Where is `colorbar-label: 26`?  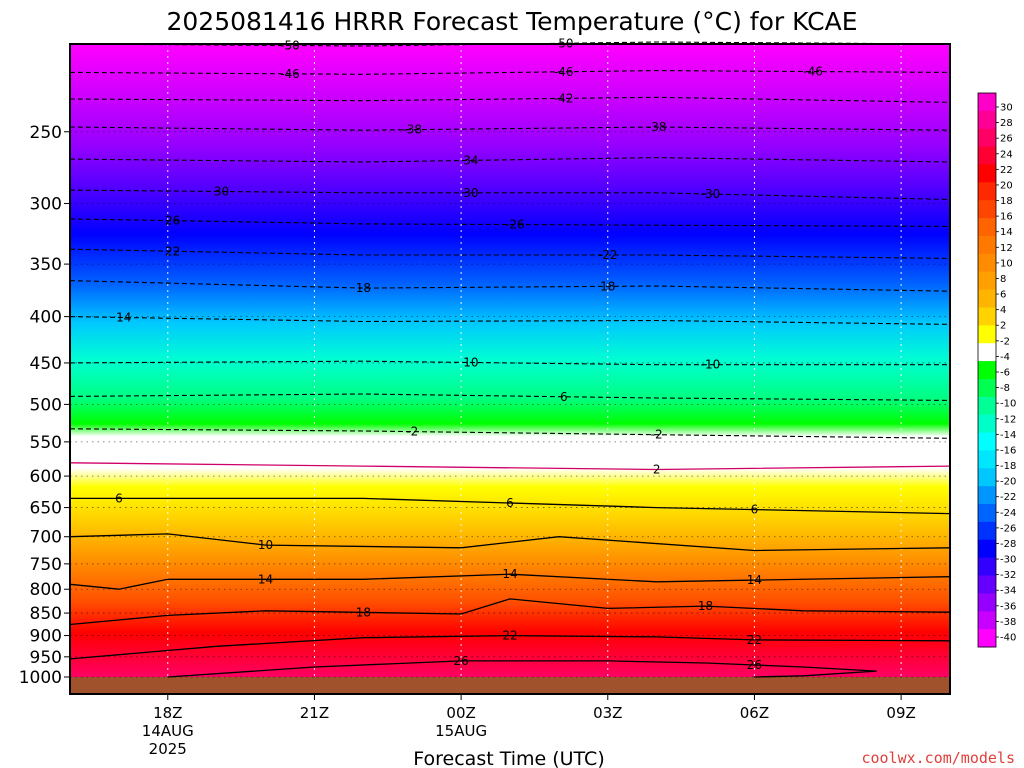
colorbar-label: 26 is located at coordinates (1006, 139).